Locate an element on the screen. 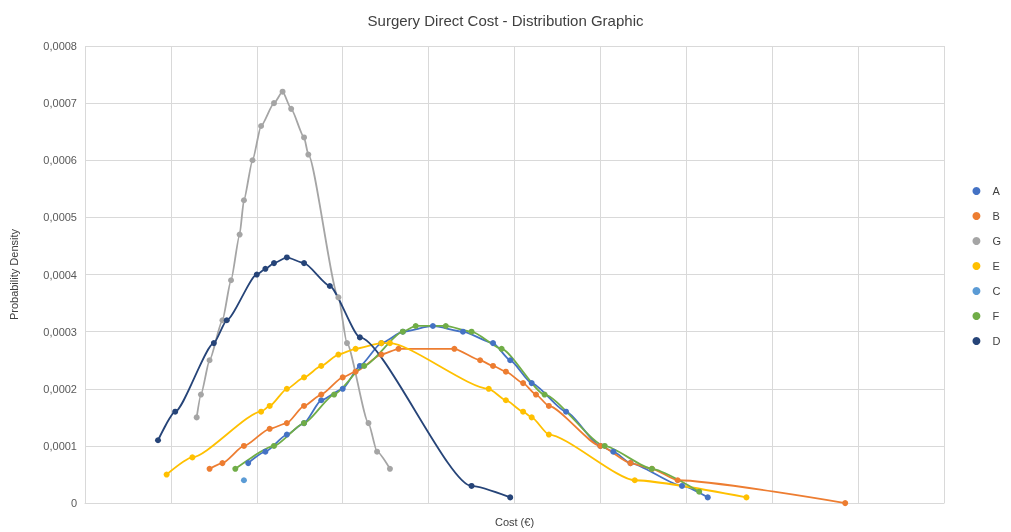 This screenshot has height=532, width=1011. legend-label: G is located at coordinates (997, 241).